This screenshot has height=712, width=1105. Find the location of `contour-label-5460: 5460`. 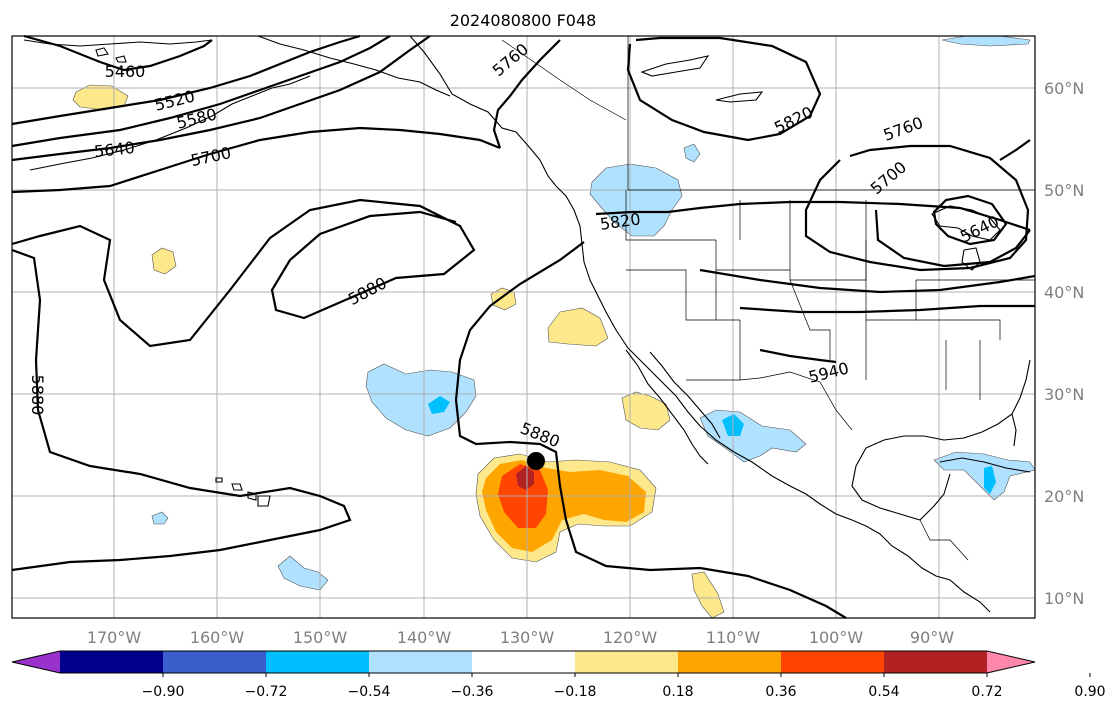

contour-label-5460: 5460 is located at coordinates (125, 71).